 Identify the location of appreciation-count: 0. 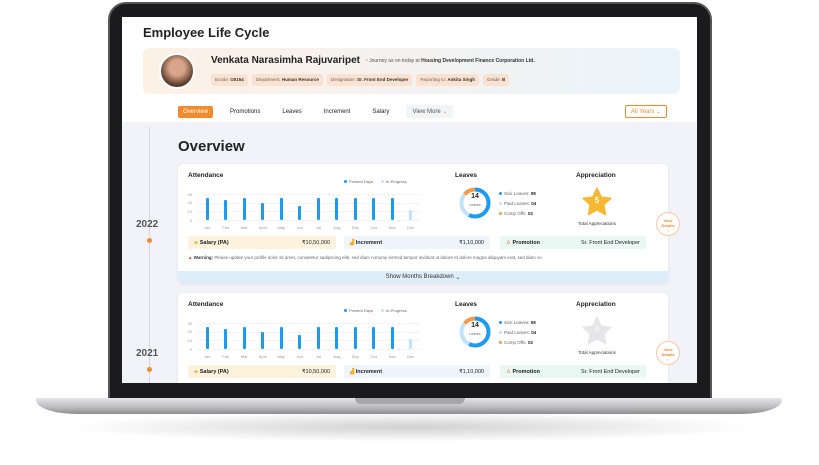
(597, 329).